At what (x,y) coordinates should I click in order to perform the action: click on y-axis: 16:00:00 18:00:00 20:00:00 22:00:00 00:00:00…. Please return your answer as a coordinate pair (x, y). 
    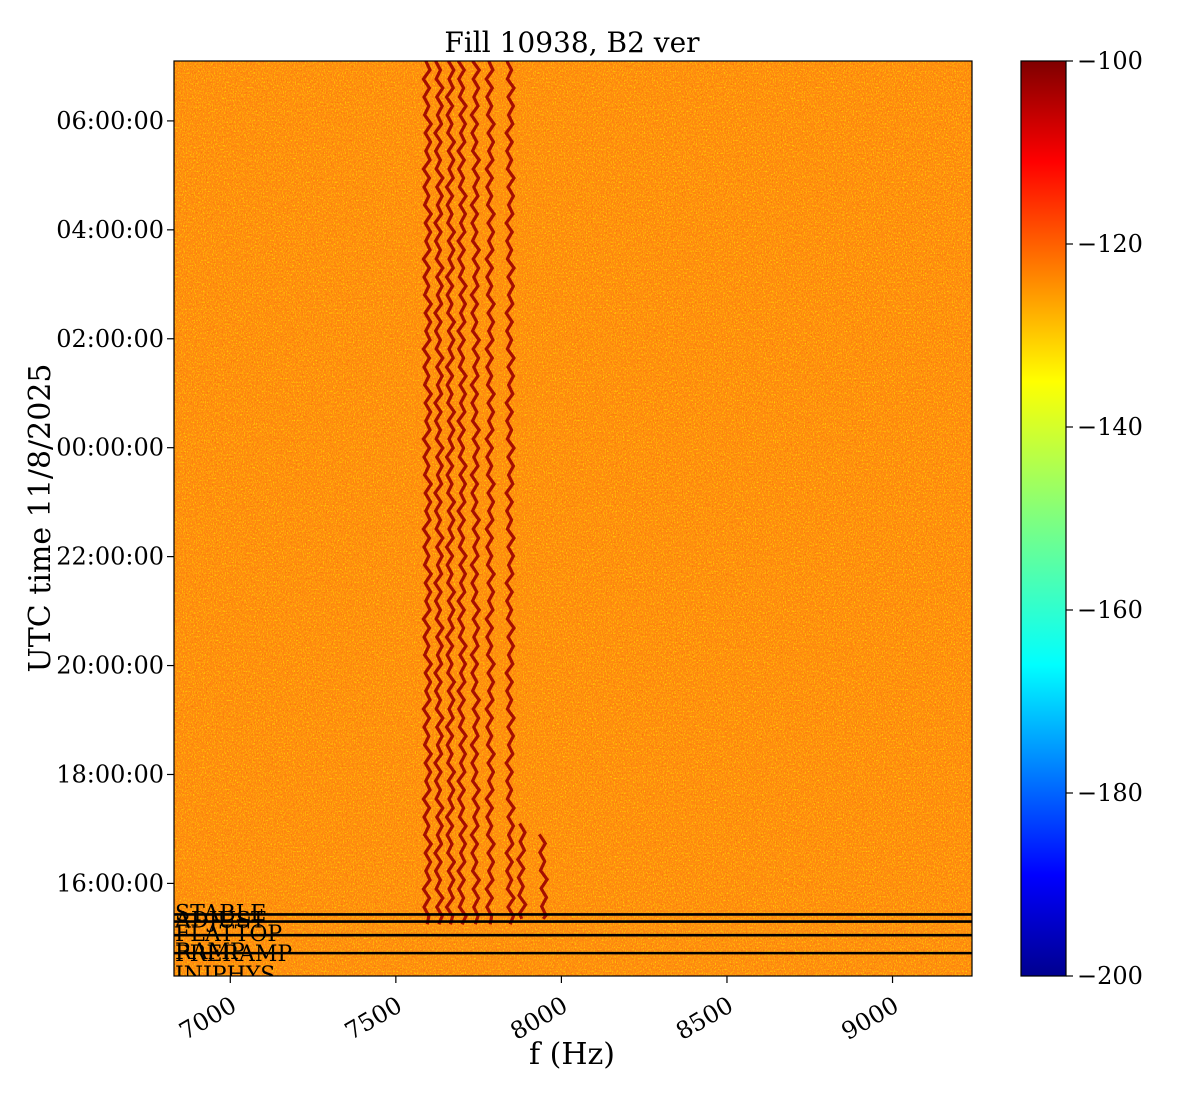
    Looking at the image, I should click on (115, 502).